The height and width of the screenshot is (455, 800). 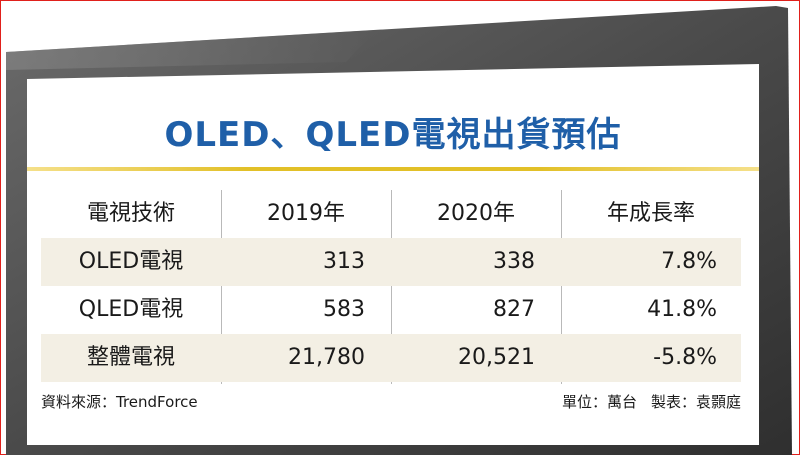 I want to click on table-cell: 21,780, so click(x=326, y=357).